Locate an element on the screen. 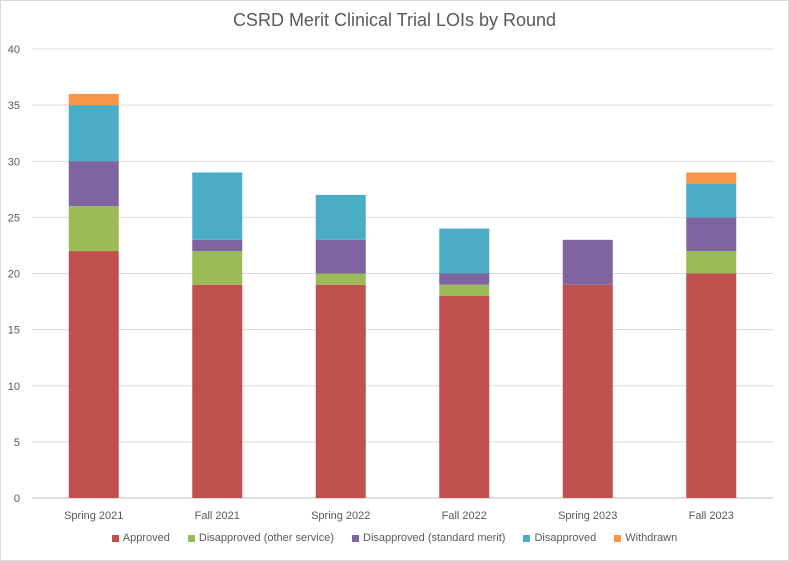 Image resolution: width=789 pixels, height=561 pixels. y-tick-label: 20 is located at coordinates (14, 275).